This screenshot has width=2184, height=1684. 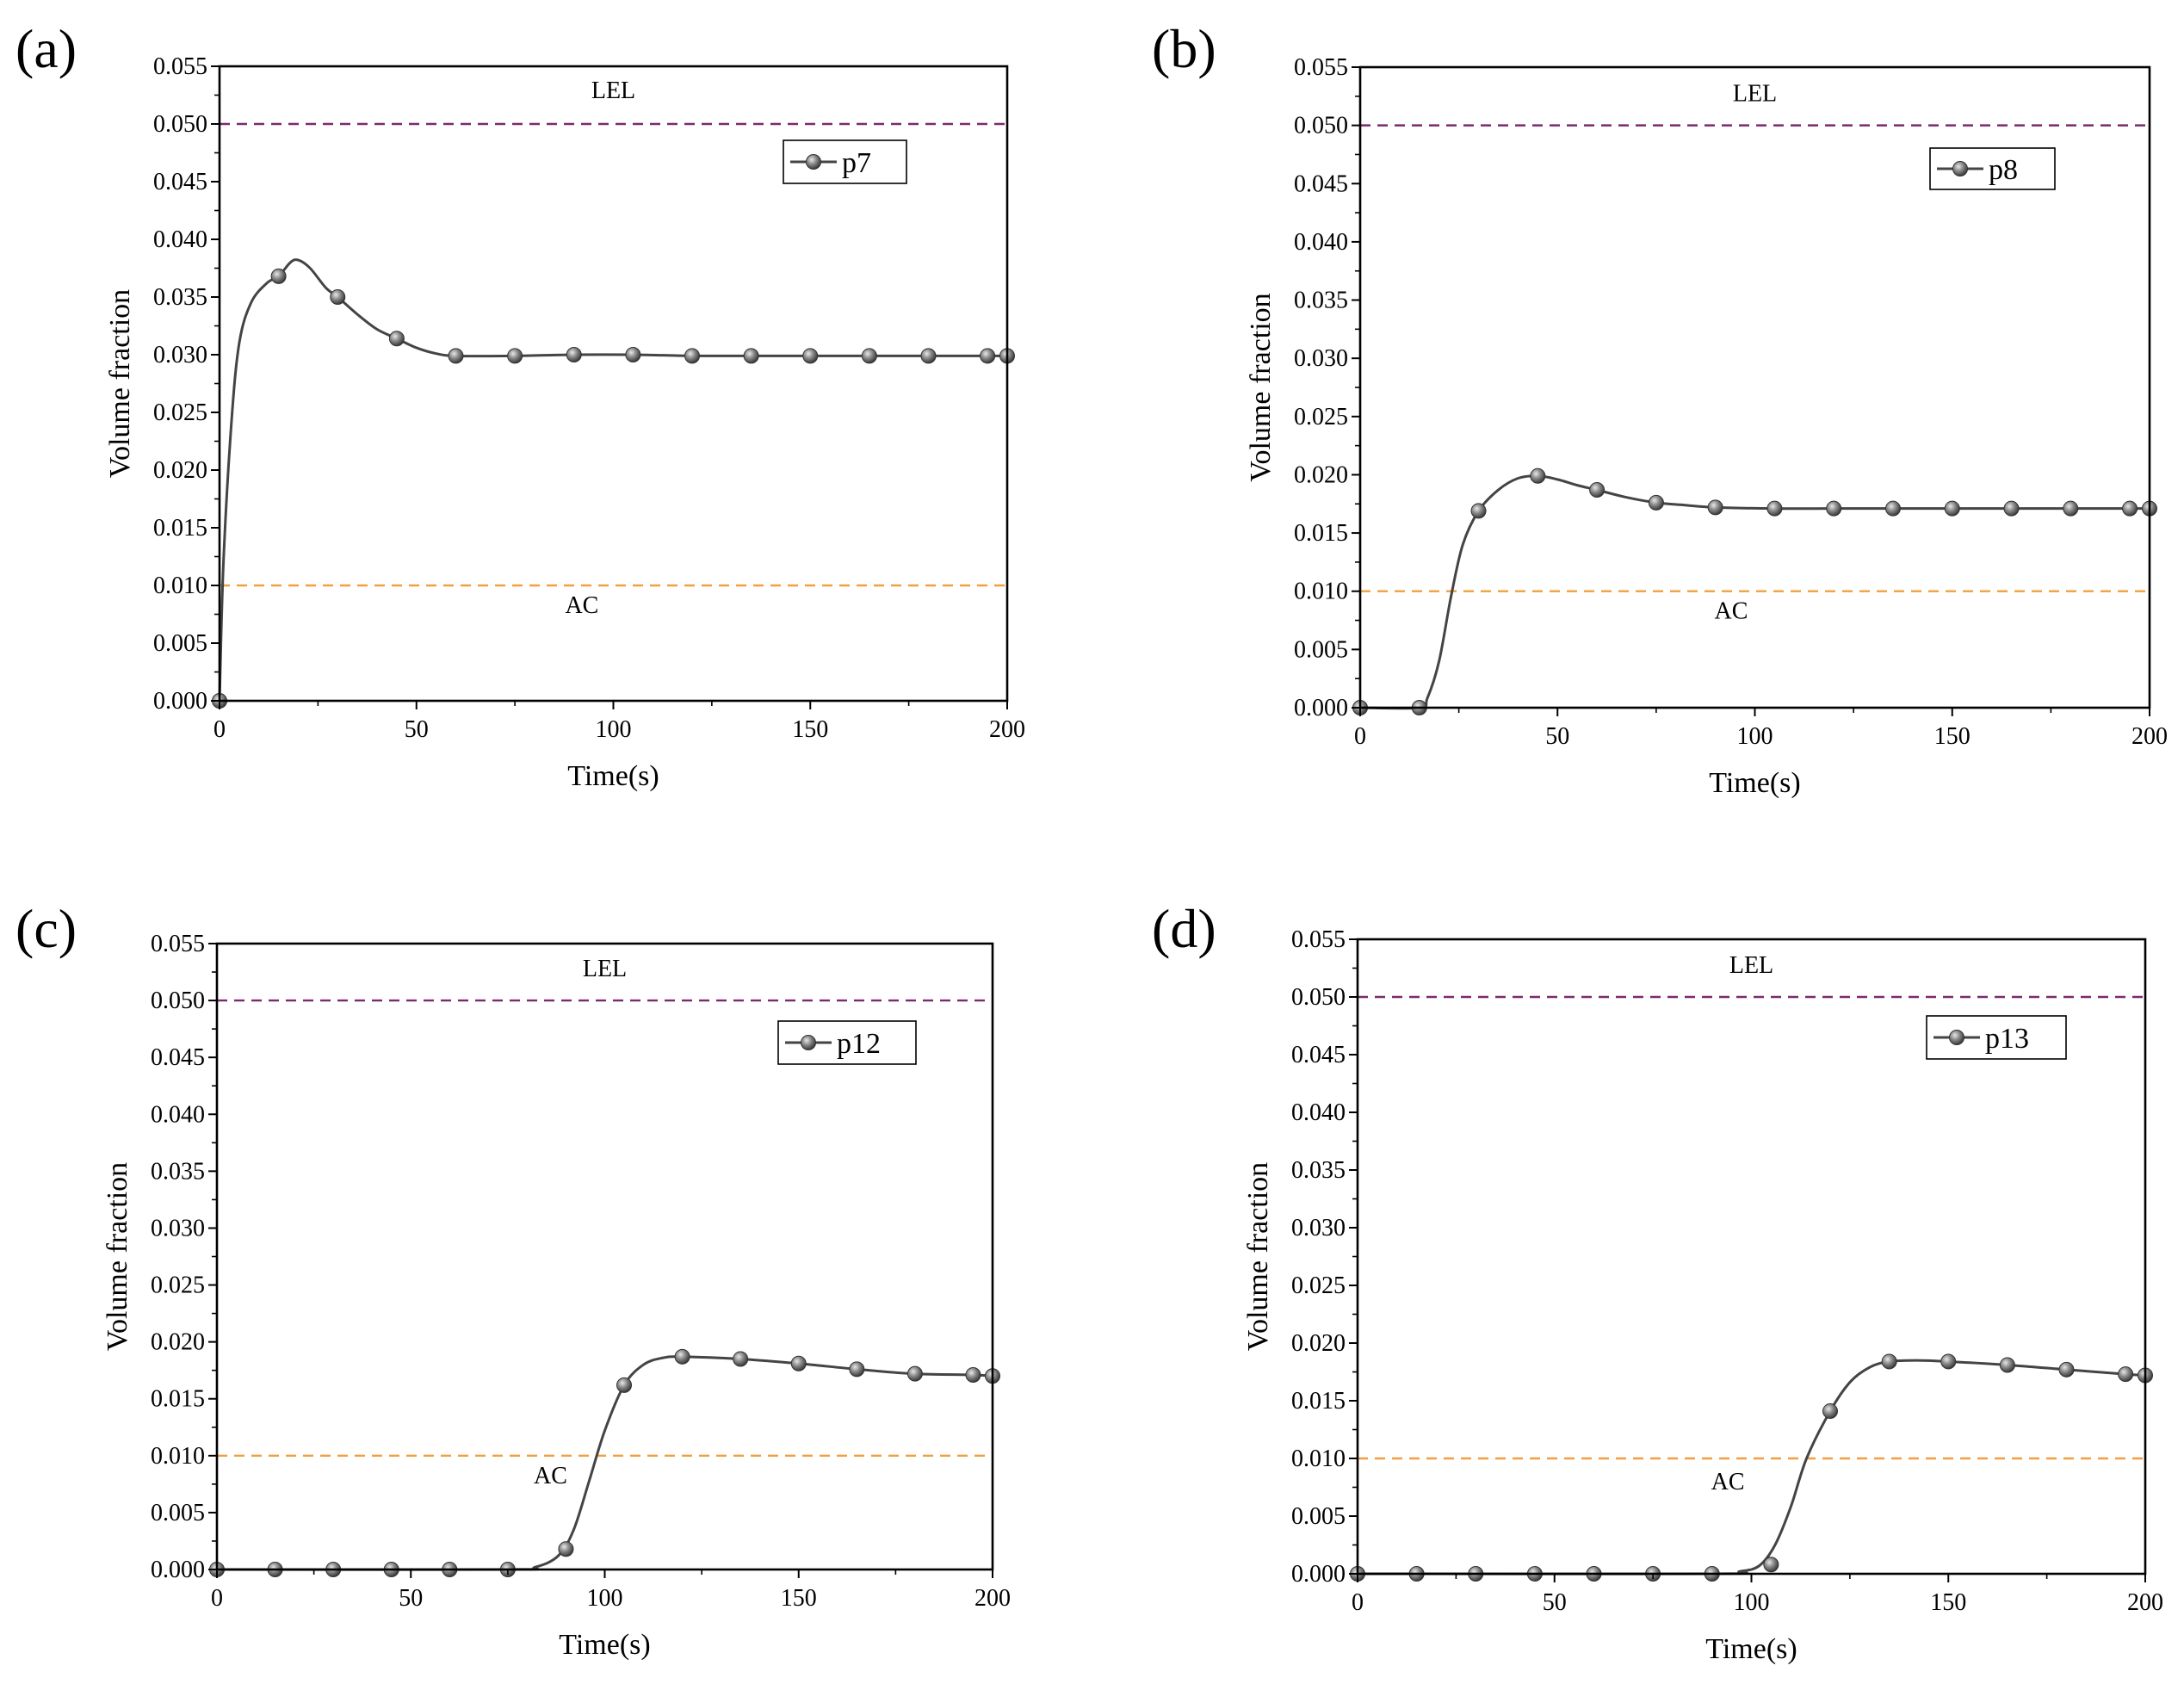 What do you see at coordinates (46, 928) in the screenshot?
I see `panel-letter: (c)` at bounding box center [46, 928].